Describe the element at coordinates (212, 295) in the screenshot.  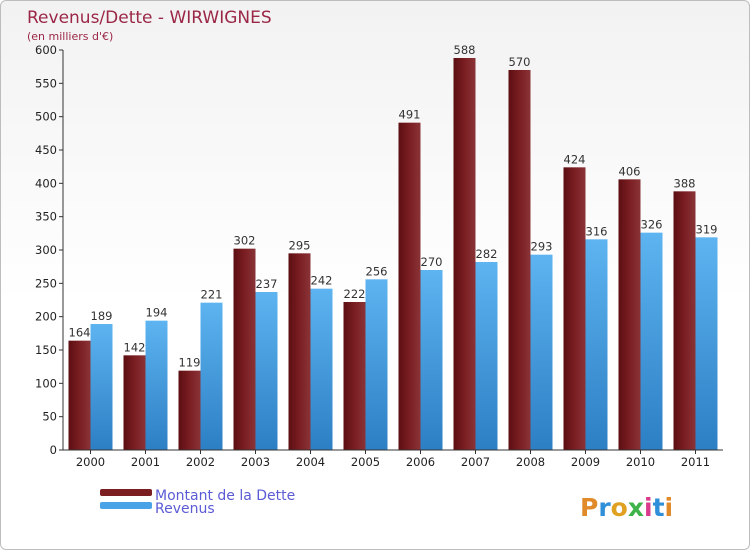
I see `data-label-revenus: 221` at that location.